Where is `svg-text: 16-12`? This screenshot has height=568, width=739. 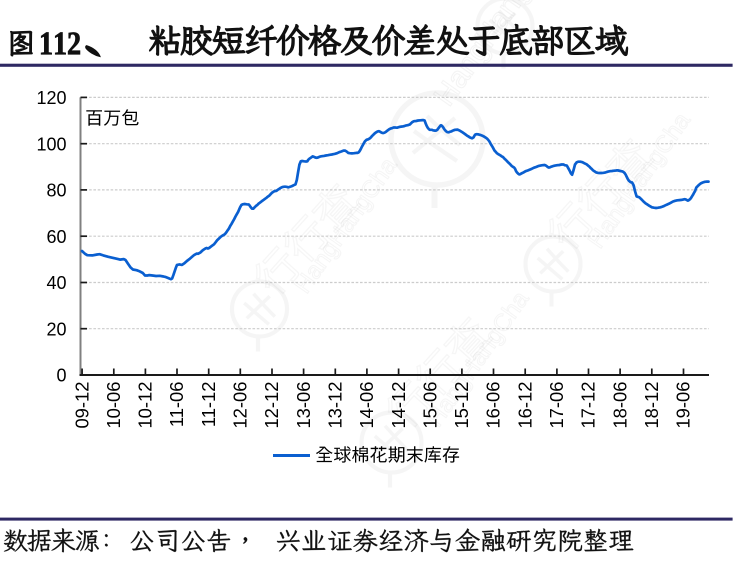
svg-text: 16-12 is located at coordinates (524, 405).